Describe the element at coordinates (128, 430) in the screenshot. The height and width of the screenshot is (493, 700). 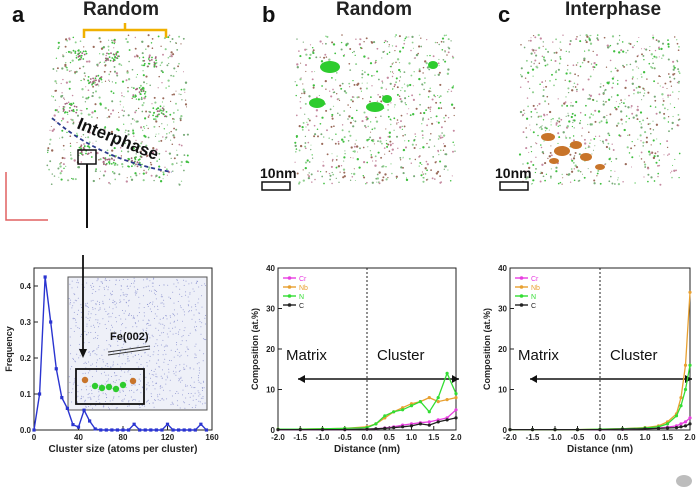
I see `frequency-point` at that location.